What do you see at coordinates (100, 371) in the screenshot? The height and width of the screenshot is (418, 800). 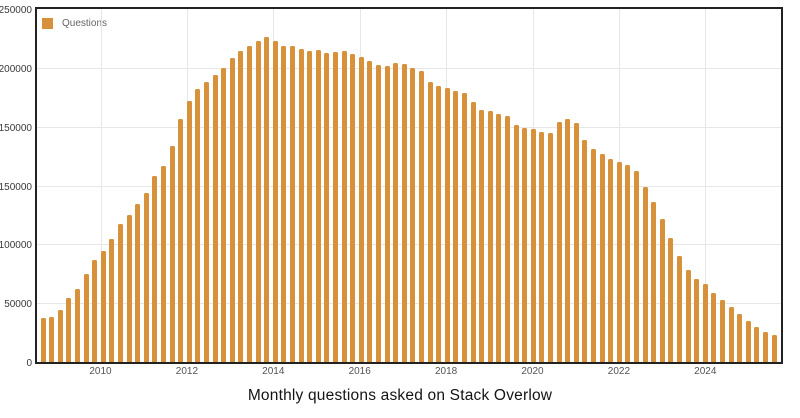 I see `x-axis-tick-label: 2010` at bounding box center [100, 371].